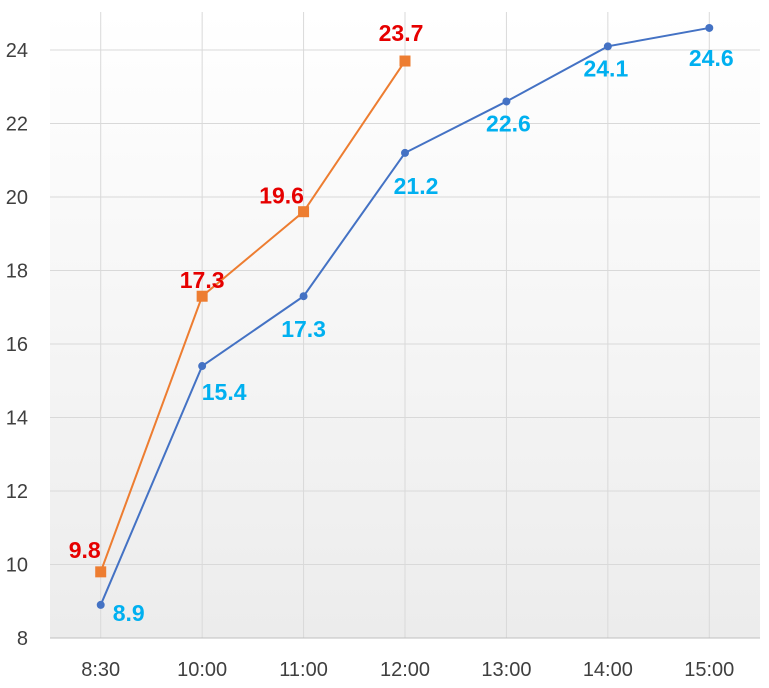 This screenshot has height=688, width=769. Describe the element at coordinates (17, 198) in the screenshot. I see `y-tick-label: 20` at that location.